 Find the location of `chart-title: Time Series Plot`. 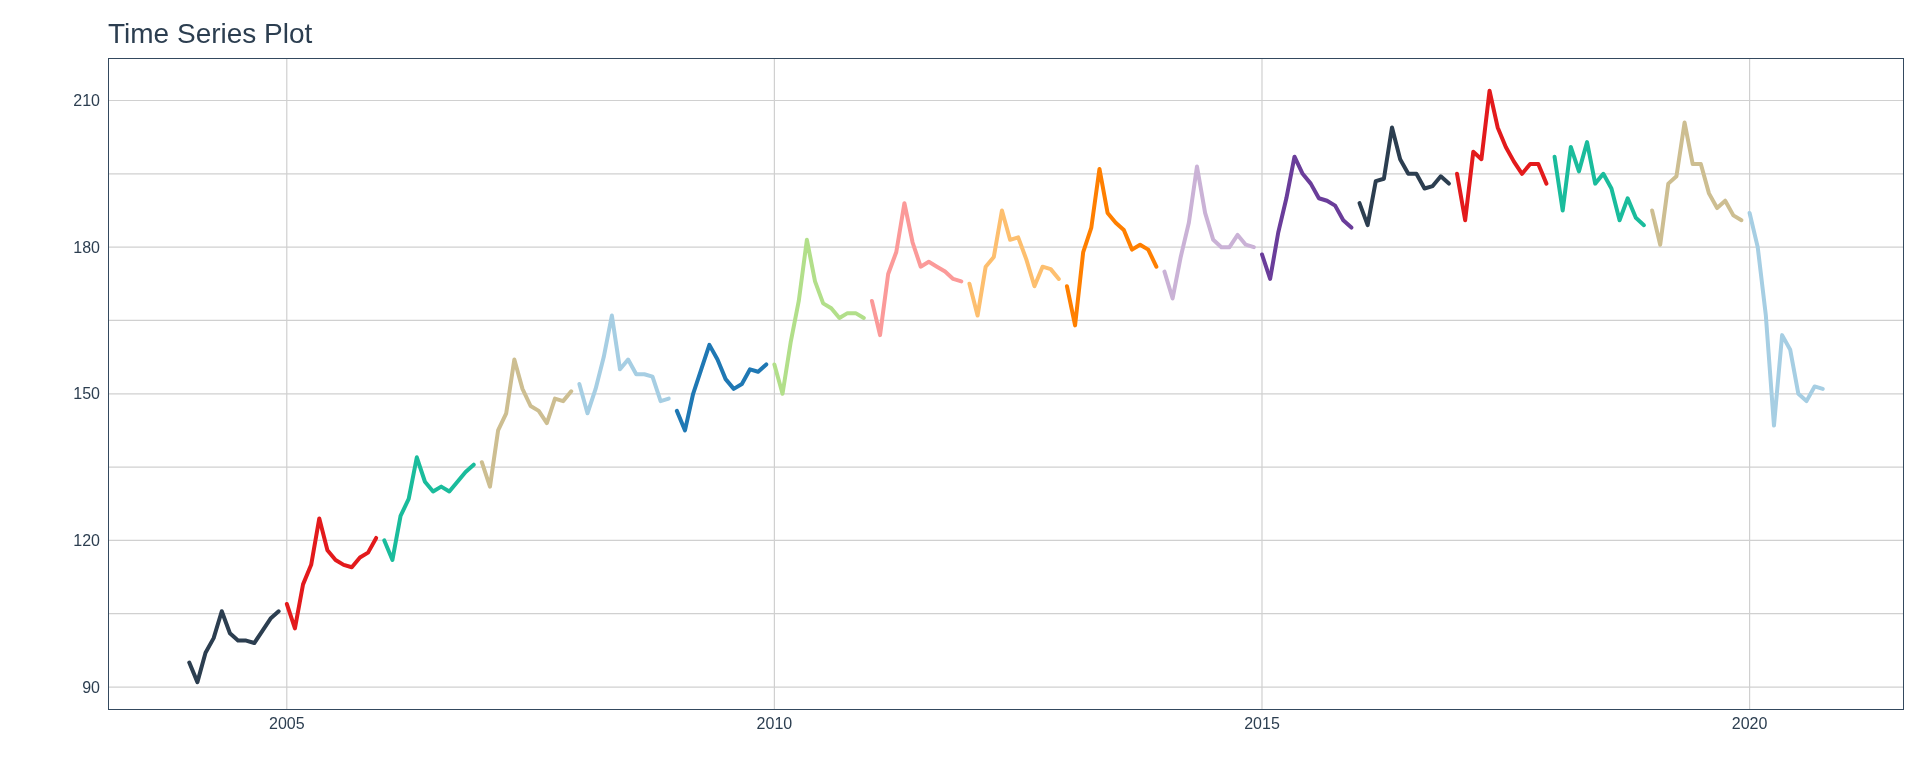

chart-title: Time Series Plot is located at coordinates (210, 34).